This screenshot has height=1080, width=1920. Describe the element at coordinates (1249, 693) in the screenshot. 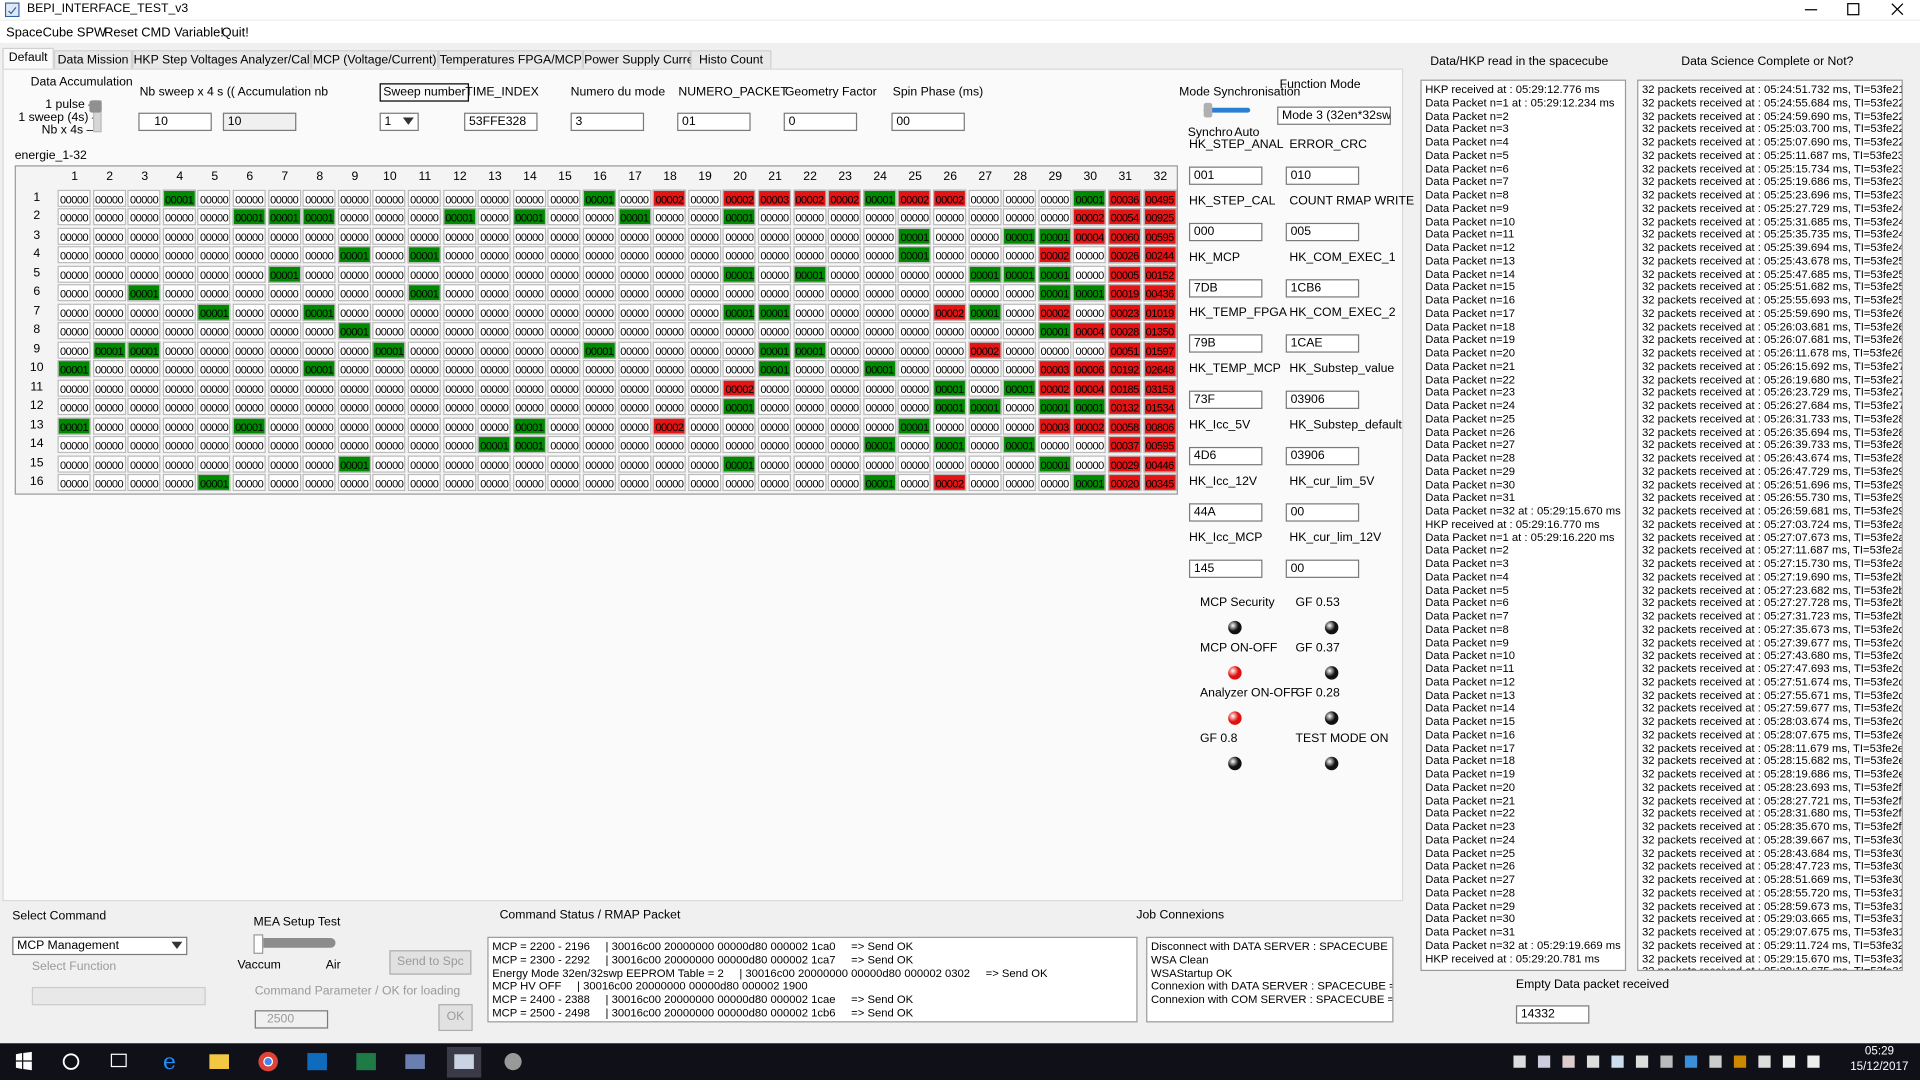

I see `indicator-label: Analyzer ON-OFF` at that location.